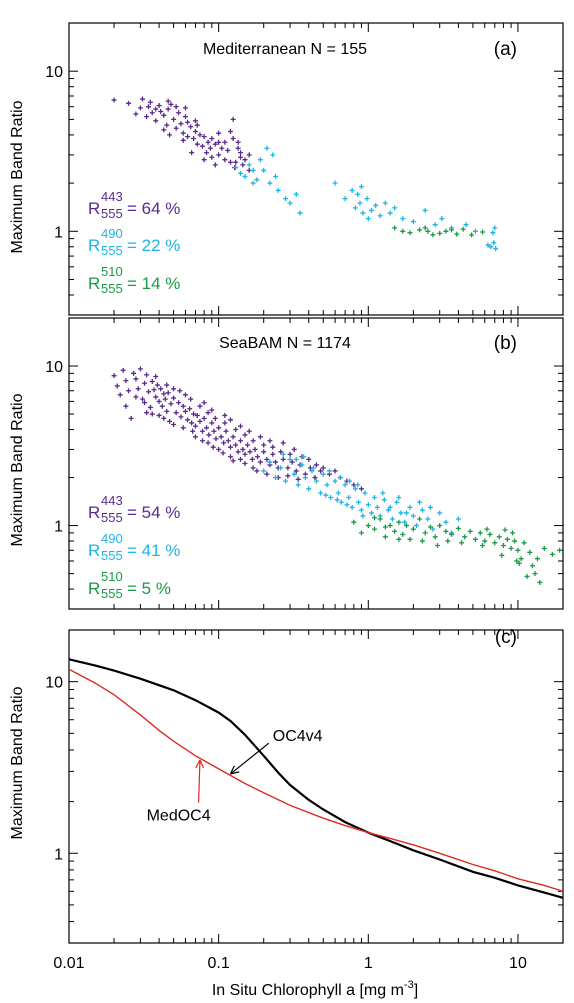 The height and width of the screenshot is (1003, 574). Describe the element at coordinates (17, 762) in the screenshot. I see `panel-c-ylabel: Maximum Band Ratio` at that location.